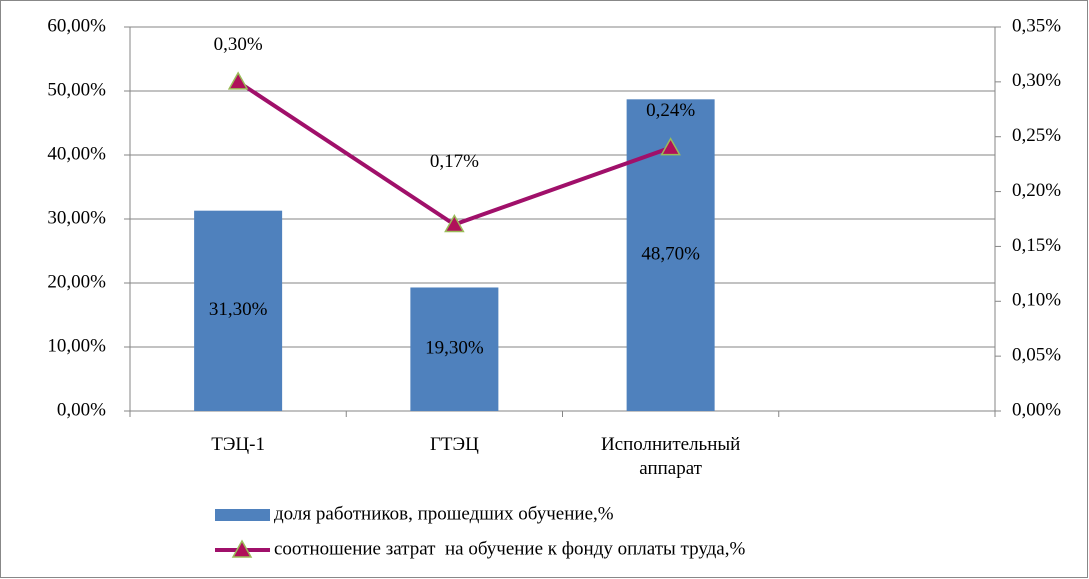 Image resolution: width=1089 pixels, height=579 pixels. I want to click on data-label: 19,30%, so click(454, 348).